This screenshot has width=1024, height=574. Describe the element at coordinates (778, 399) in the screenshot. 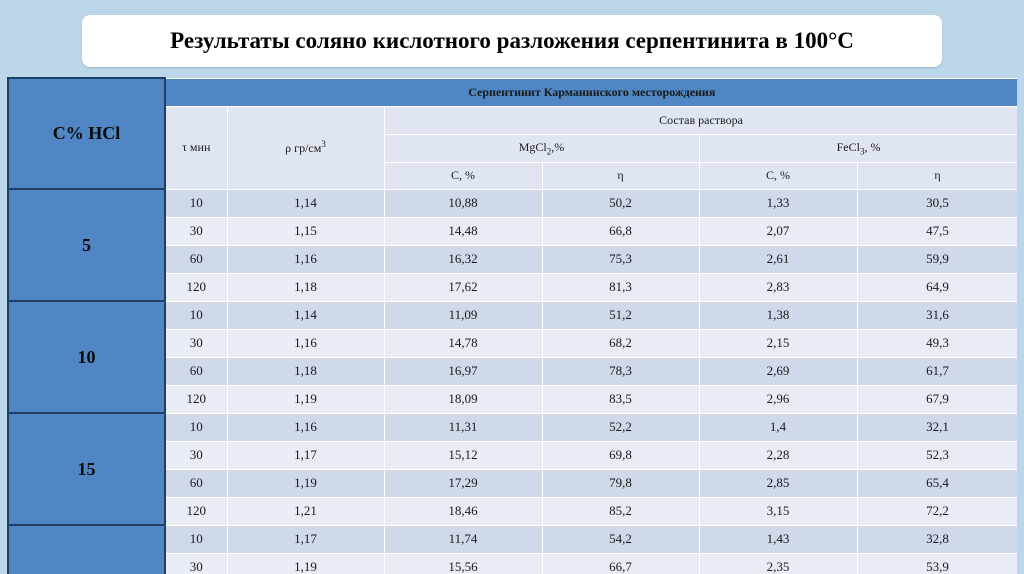

I see `table-cell: 2,96` at that location.